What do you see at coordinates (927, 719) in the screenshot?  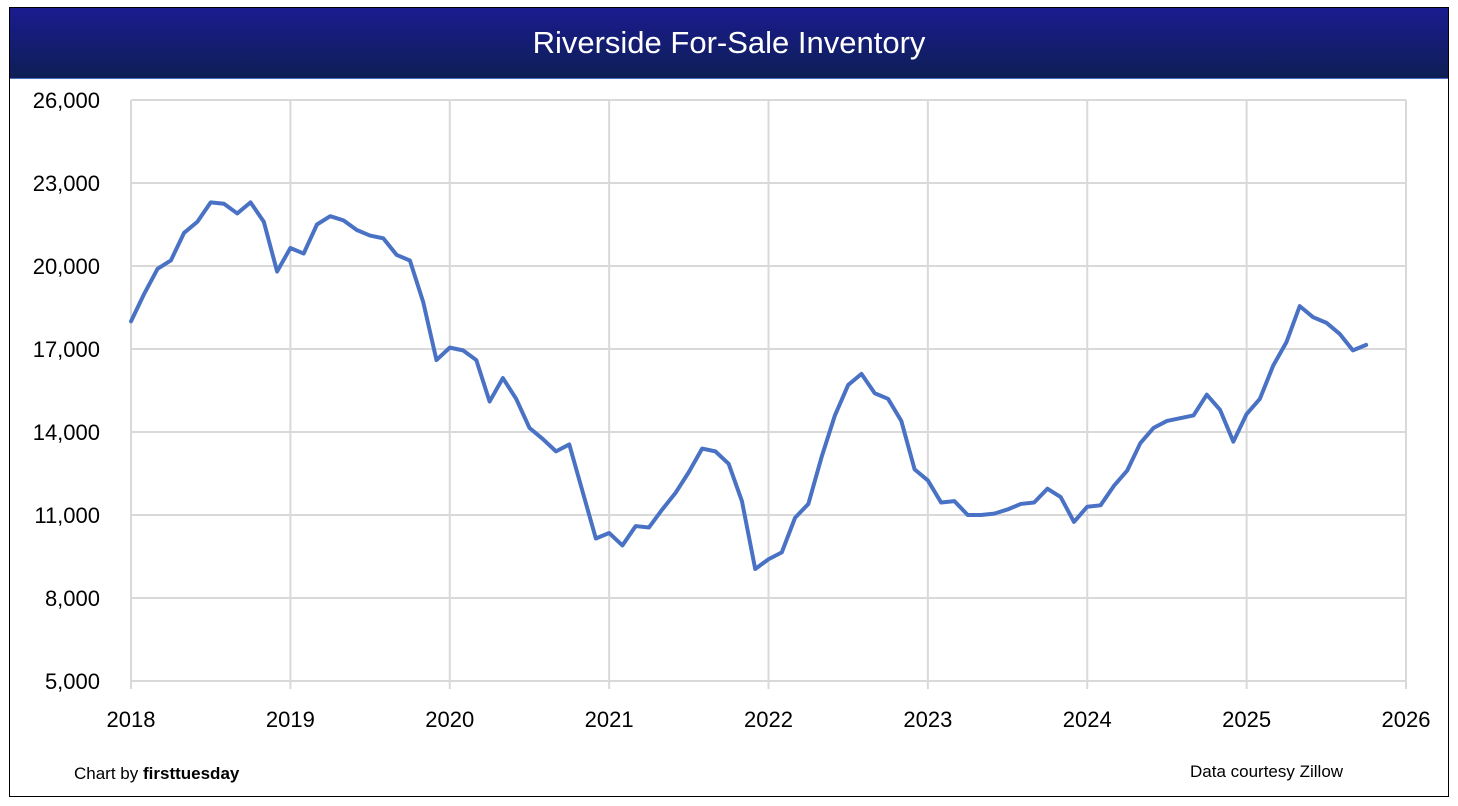 I see `x-tick-label: 2023` at bounding box center [927, 719].